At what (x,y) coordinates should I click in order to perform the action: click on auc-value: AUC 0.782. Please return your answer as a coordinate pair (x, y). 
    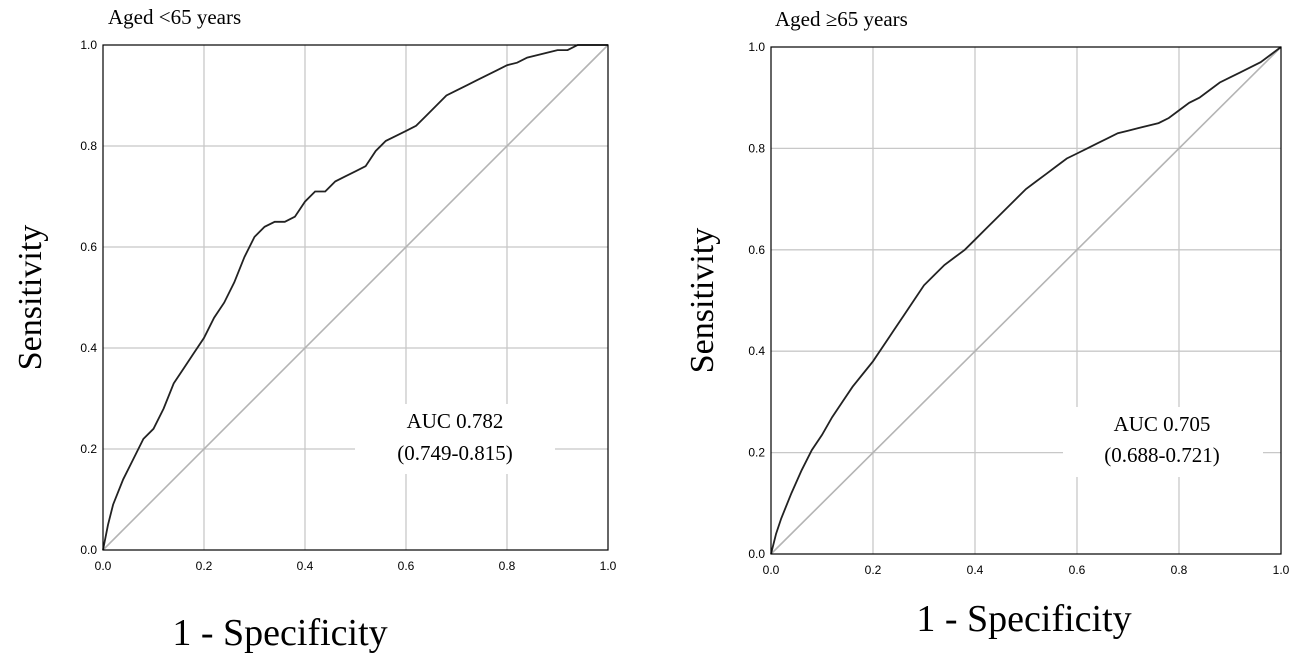
    Looking at the image, I should click on (455, 421).